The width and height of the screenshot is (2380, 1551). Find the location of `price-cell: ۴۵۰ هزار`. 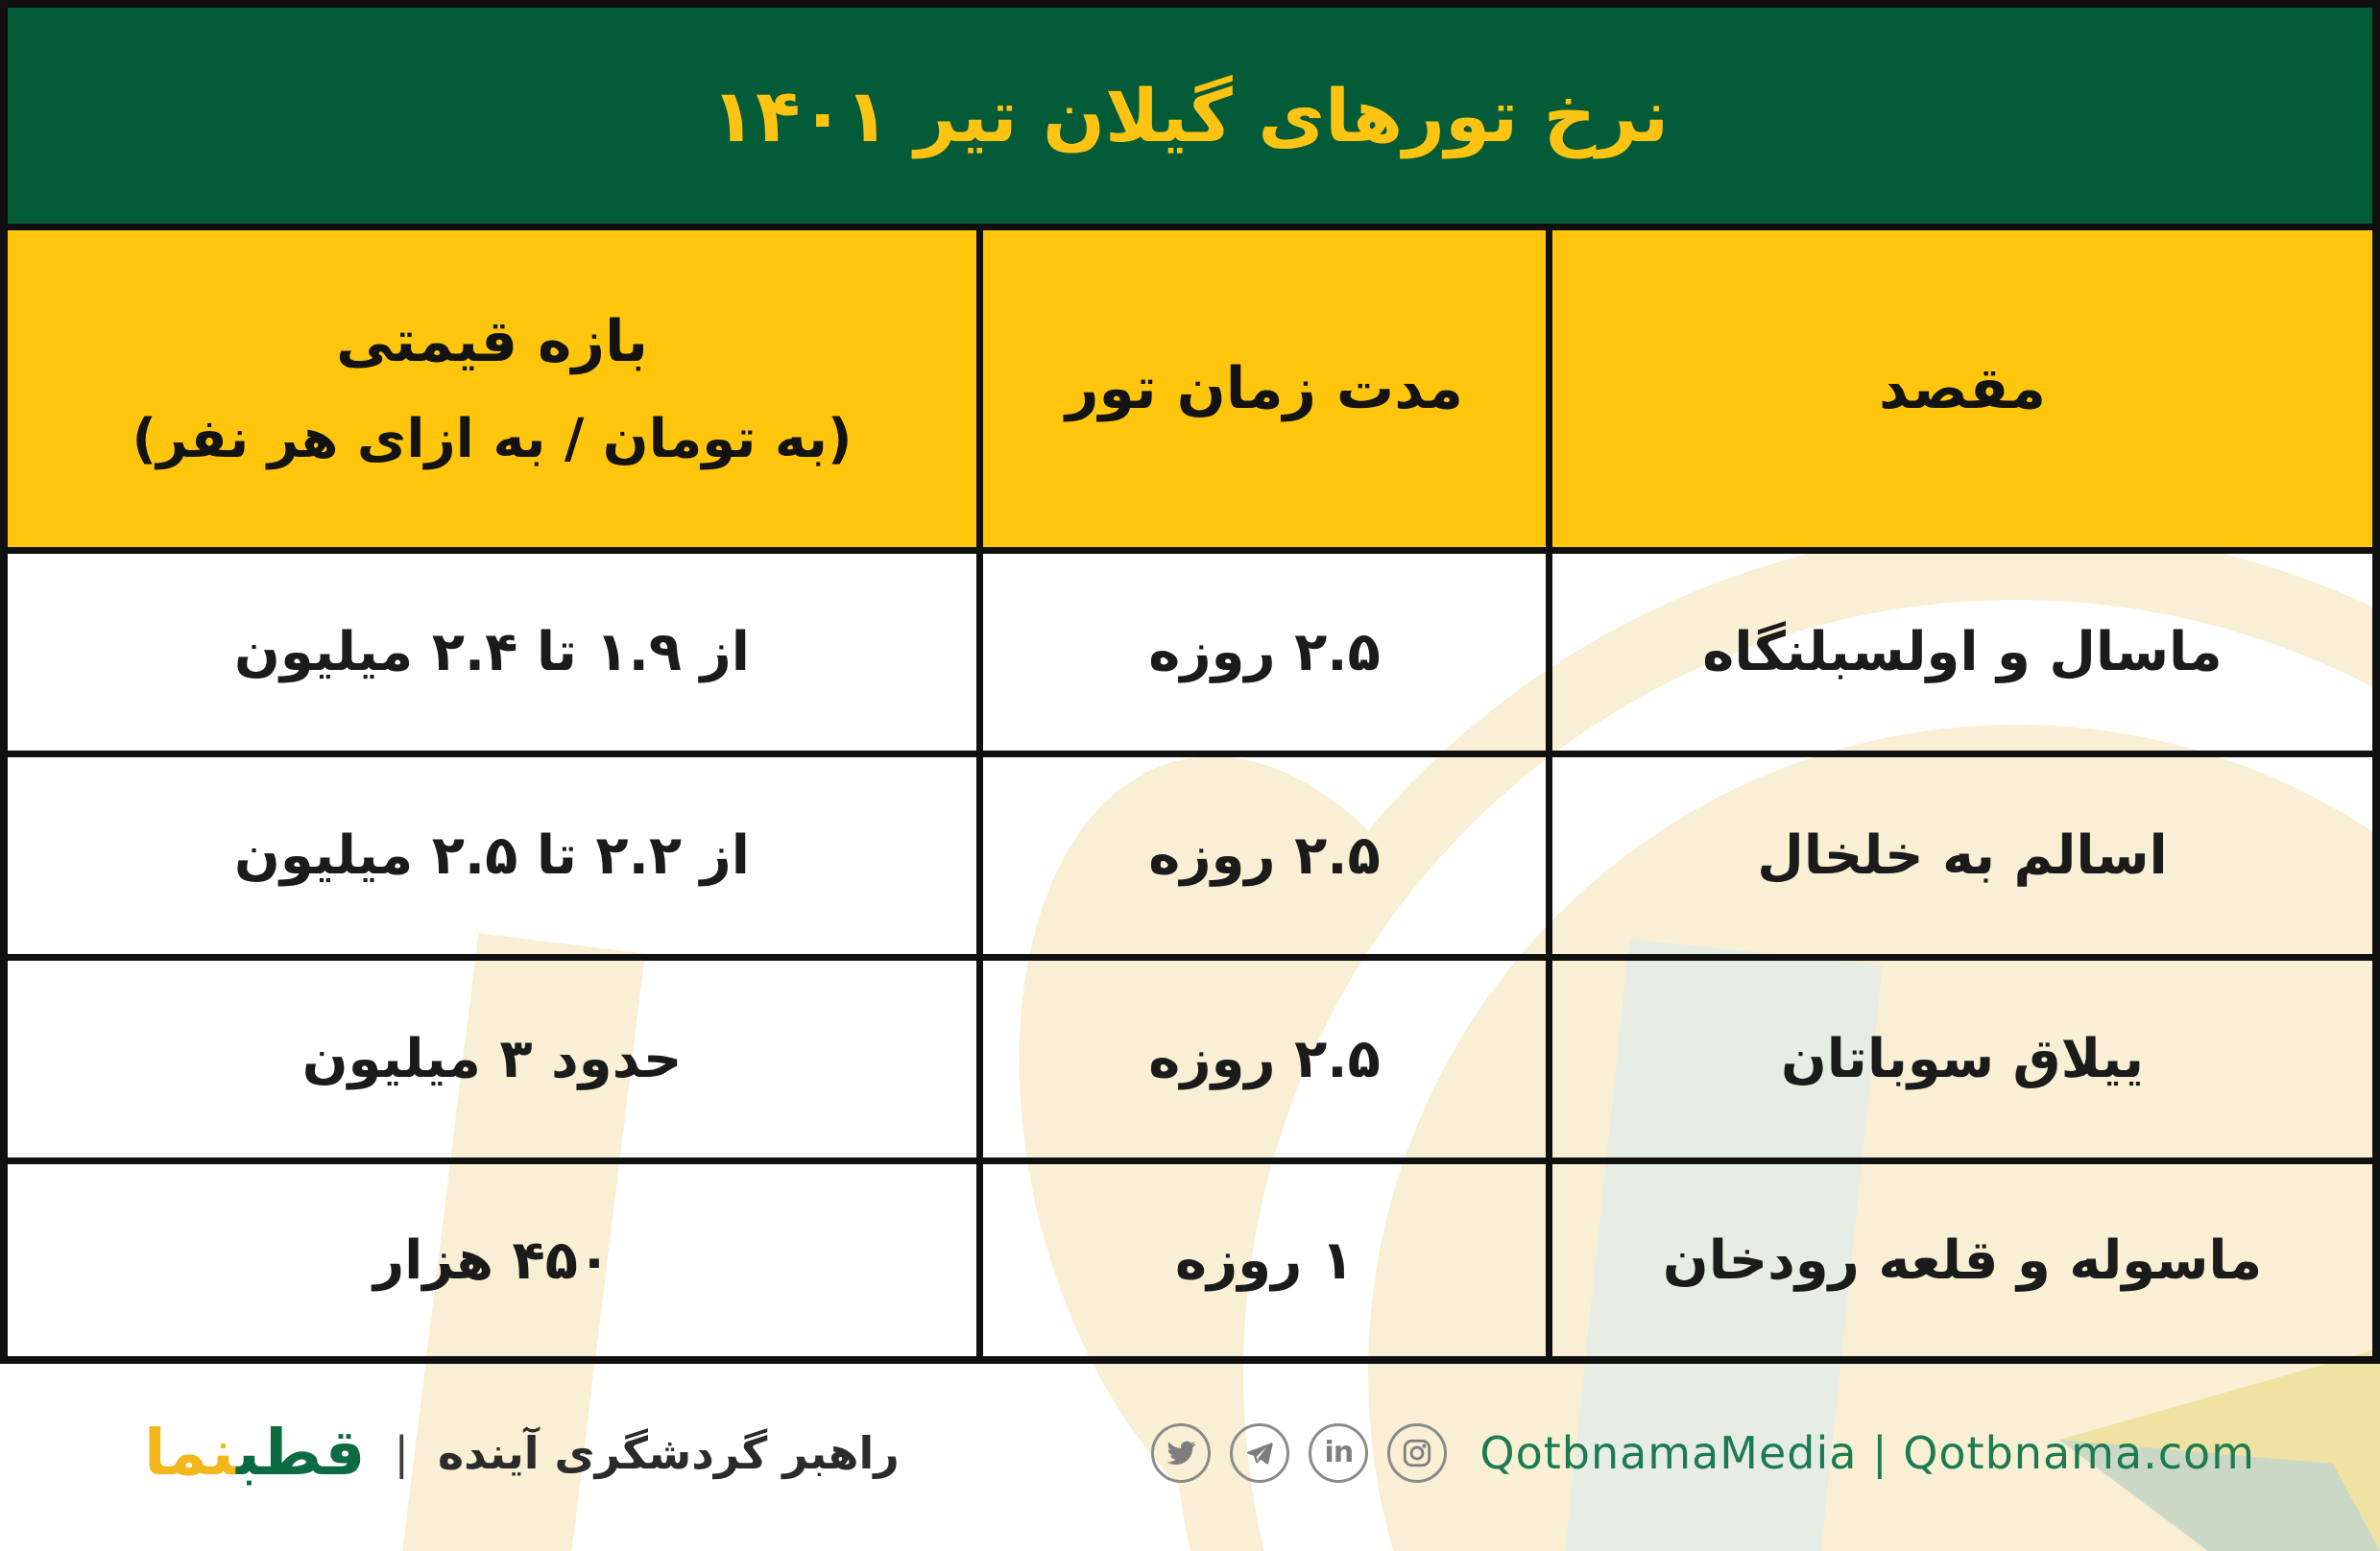

price-cell: ۴۵۰ هزار is located at coordinates (493, 1260).